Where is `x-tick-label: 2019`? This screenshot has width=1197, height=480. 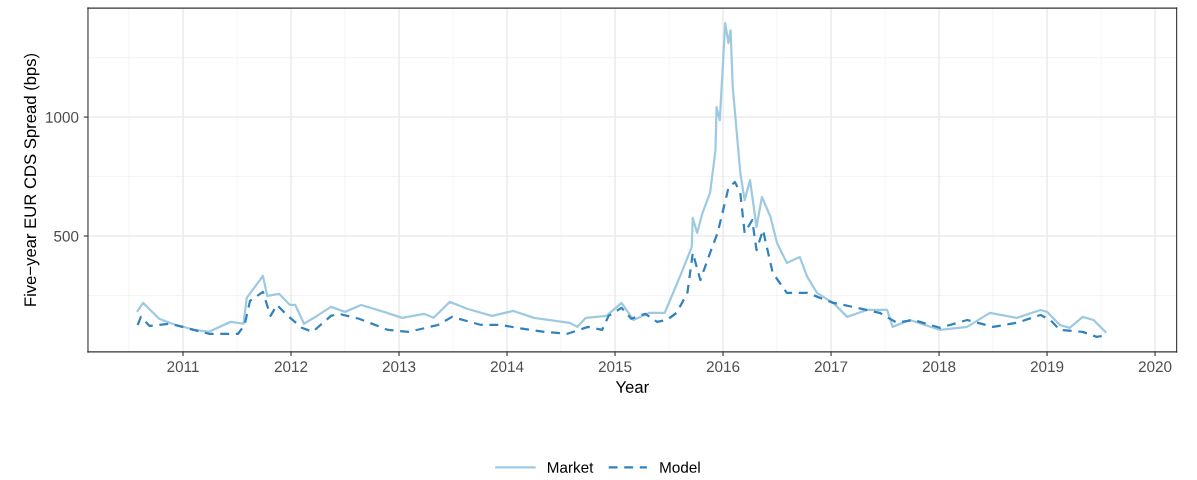 x-tick-label: 2019 is located at coordinates (1047, 367).